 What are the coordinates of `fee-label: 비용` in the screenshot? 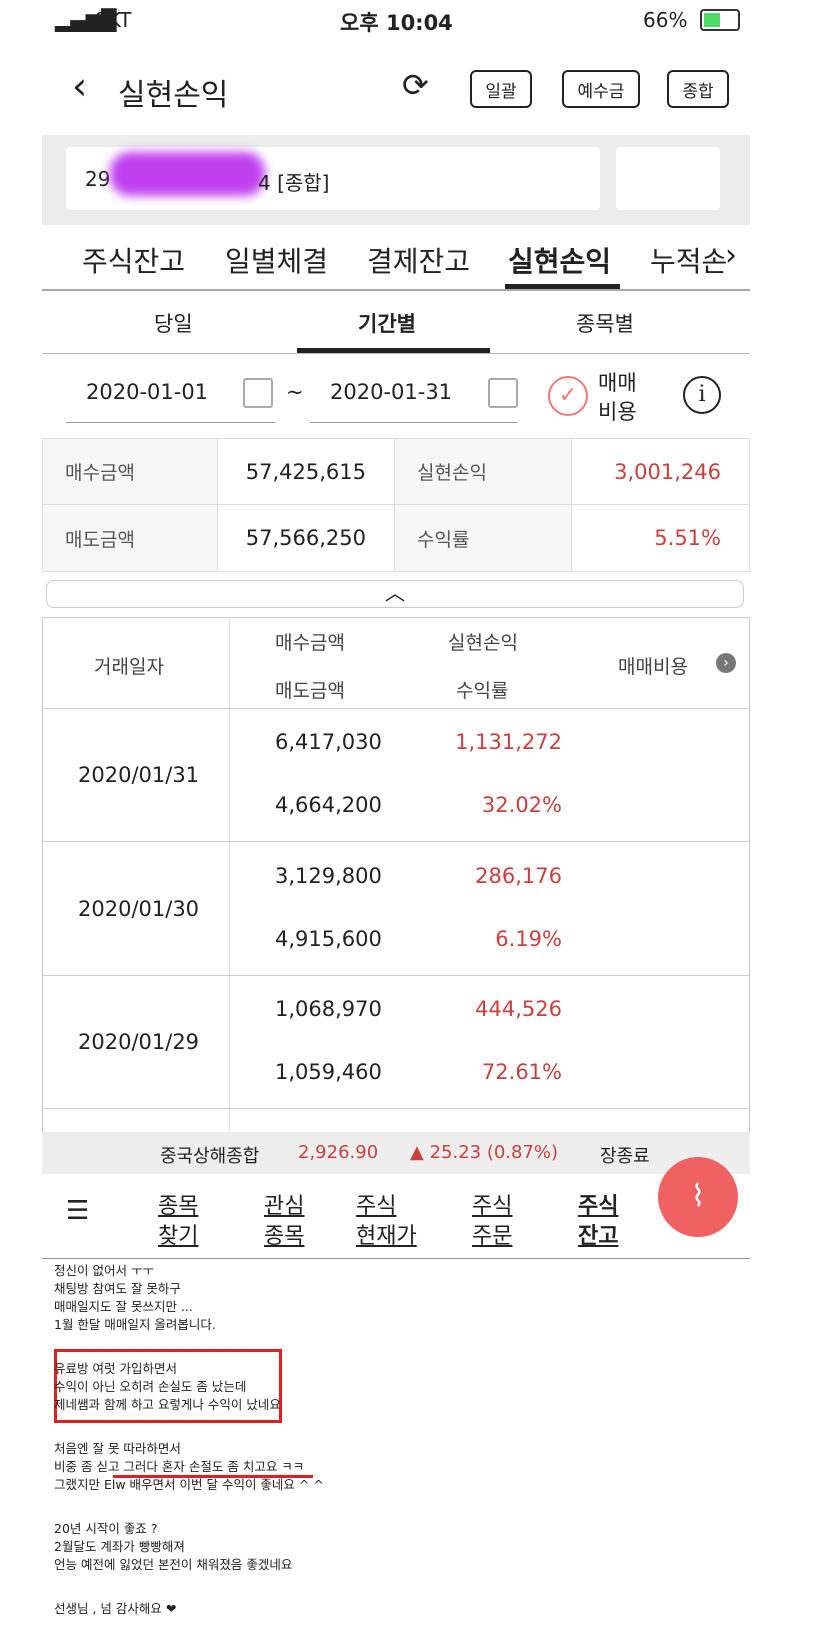 It's located at (617, 412).